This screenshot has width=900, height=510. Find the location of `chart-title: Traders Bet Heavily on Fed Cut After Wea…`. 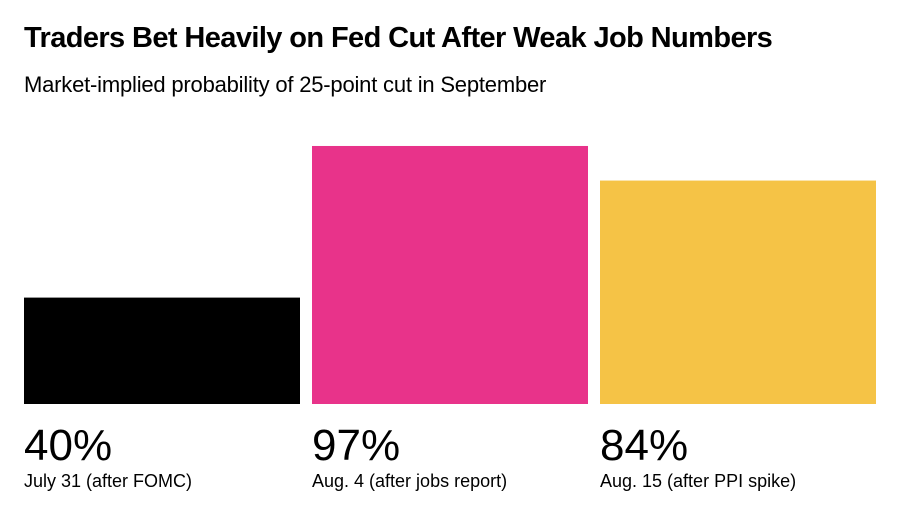

chart-title: Traders Bet Heavily on Fed Cut After Wea… is located at coordinates (398, 38).